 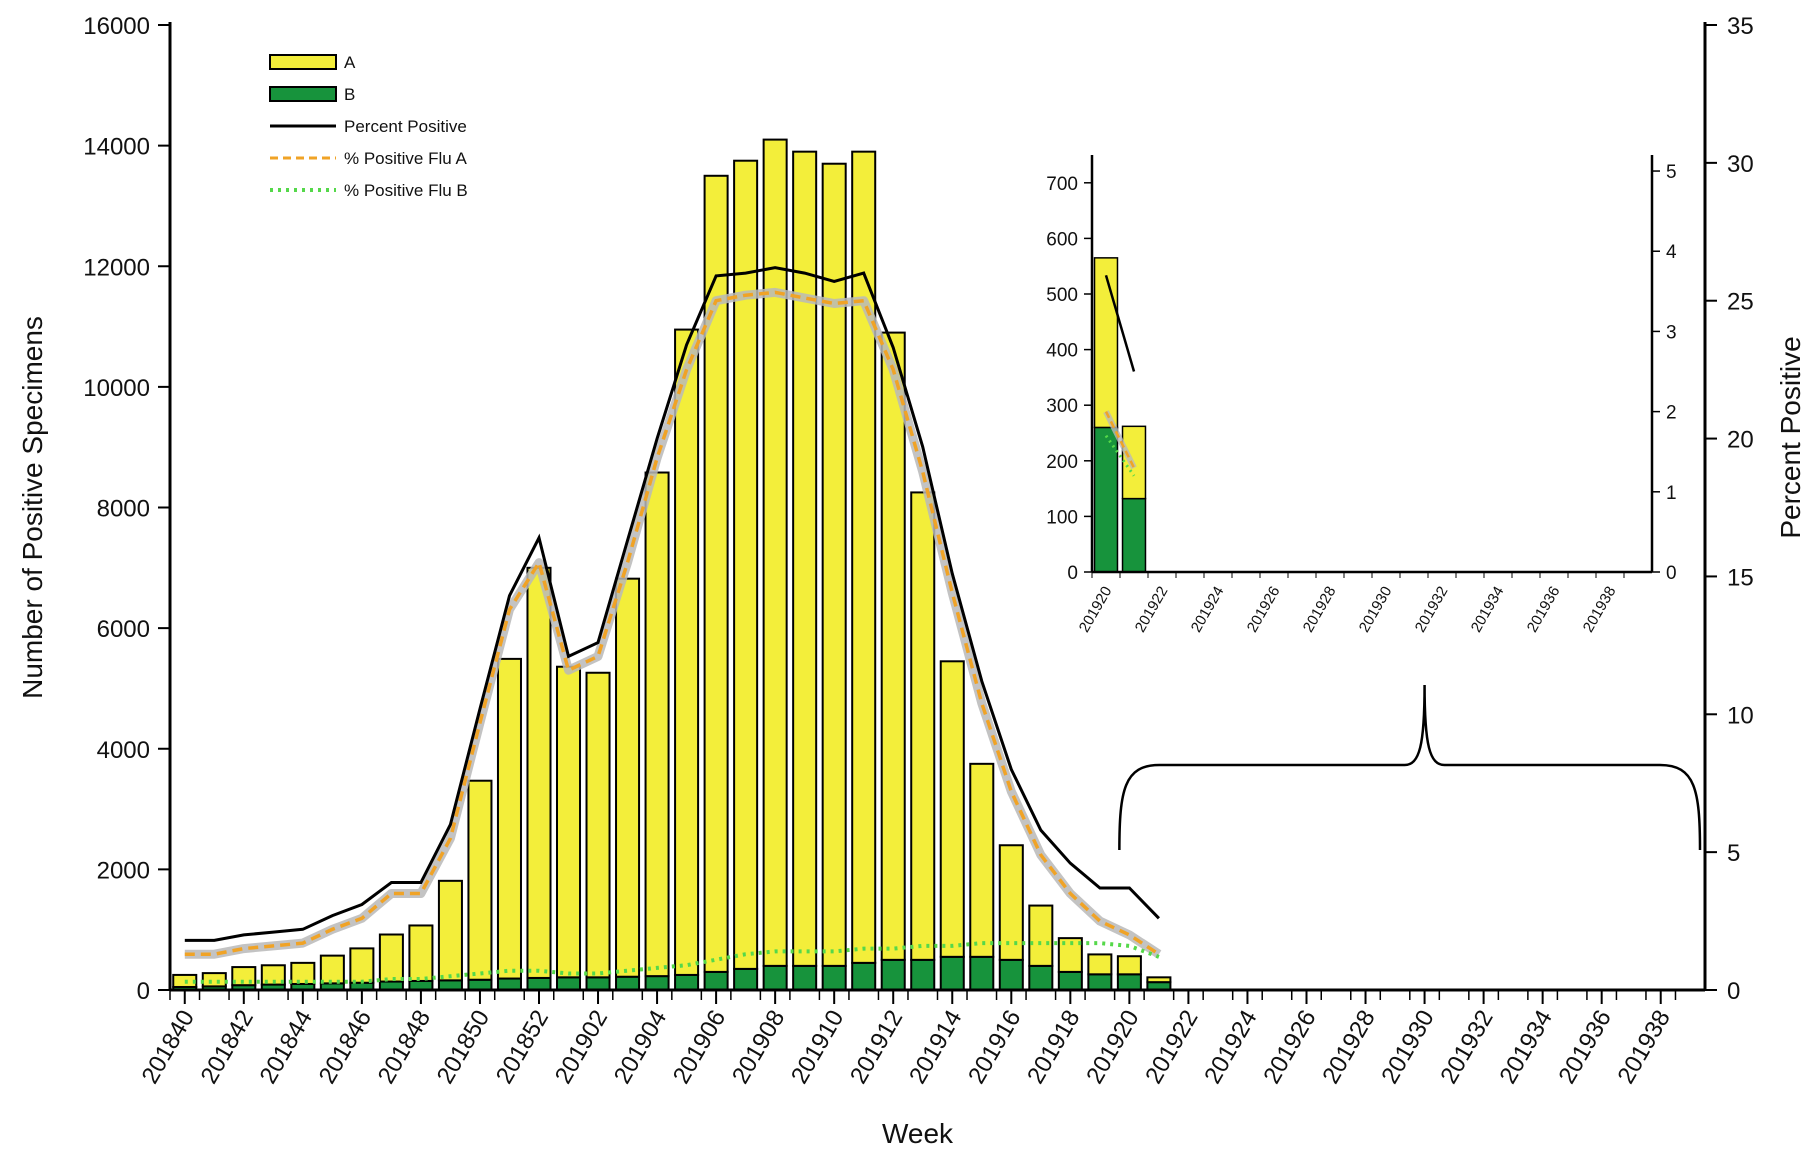 What do you see at coordinates (1671, 252) in the screenshot?
I see `inset-y2-tick-label-4: 4` at bounding box center [1671, 252].